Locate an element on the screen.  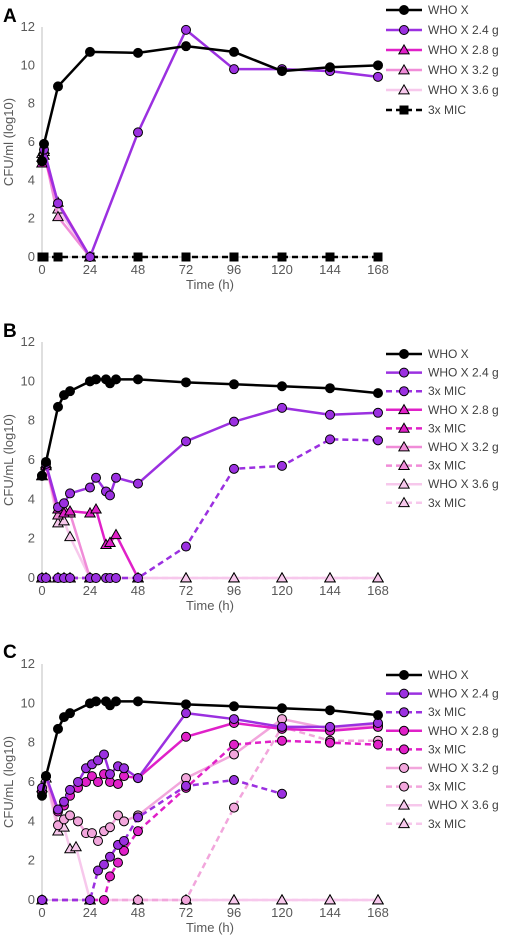
y-tick-label: 0 is located at coordinates (31, 577).